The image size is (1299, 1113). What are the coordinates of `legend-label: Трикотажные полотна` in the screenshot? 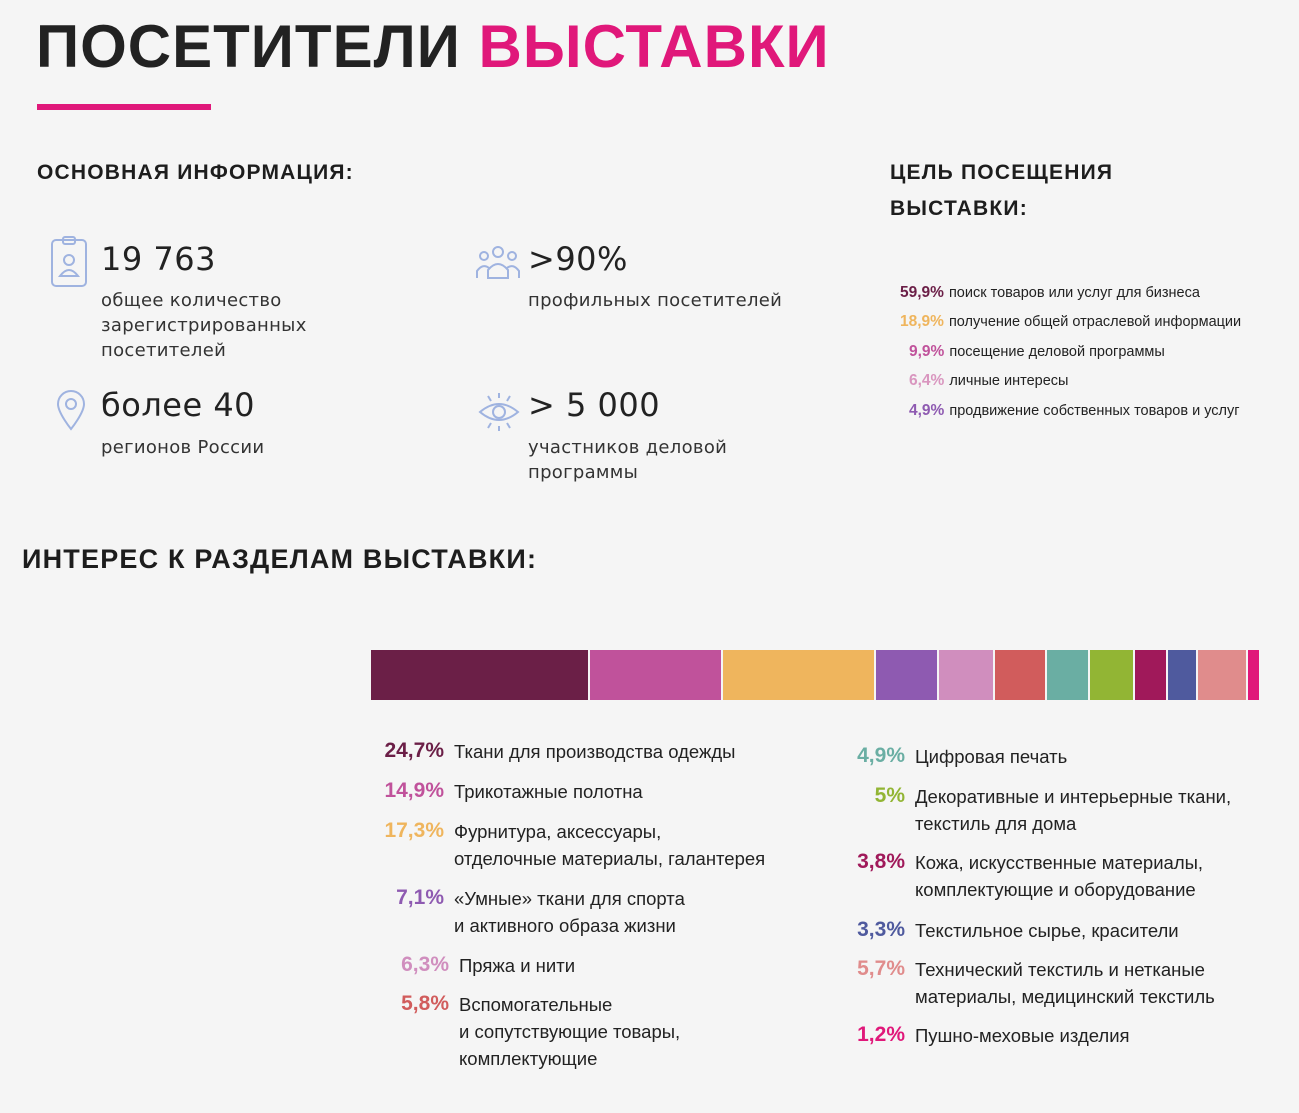 It's located at (548, 791).